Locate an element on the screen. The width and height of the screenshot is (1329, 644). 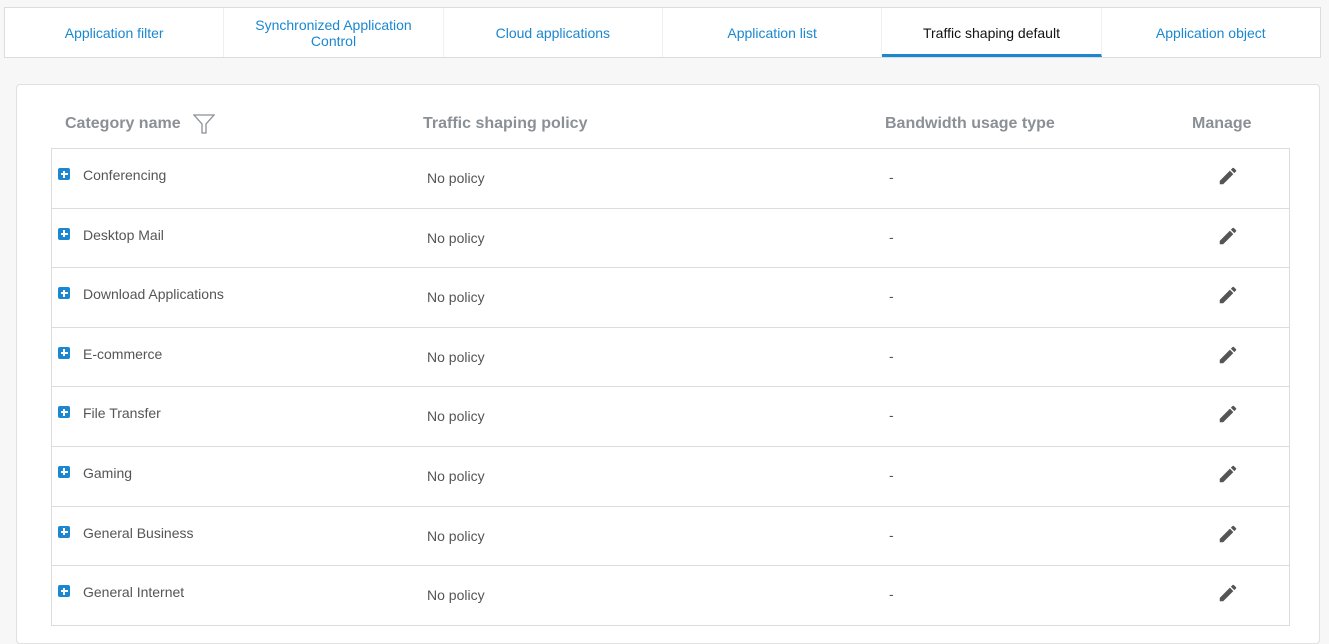
tab-application-filter: Application filter is located at coordinates (115, 32).